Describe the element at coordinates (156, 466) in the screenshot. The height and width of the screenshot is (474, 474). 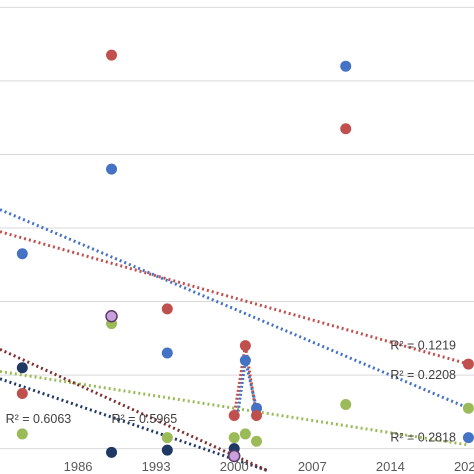
I see `x-tick-label-1: 1993` at that location.